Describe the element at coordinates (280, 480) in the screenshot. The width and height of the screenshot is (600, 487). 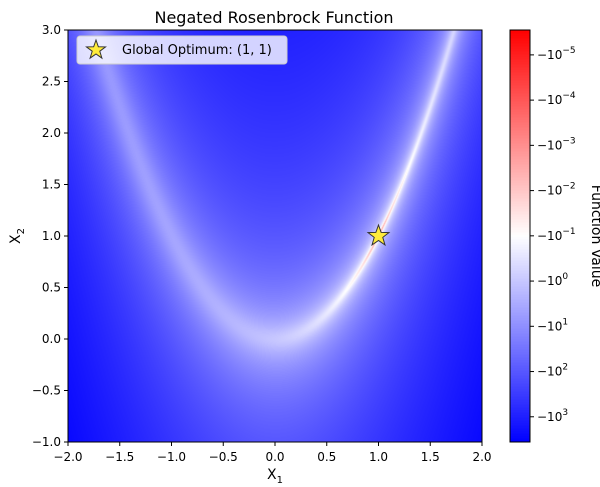
I see `x-axis-title-subscript: 1` at that location.